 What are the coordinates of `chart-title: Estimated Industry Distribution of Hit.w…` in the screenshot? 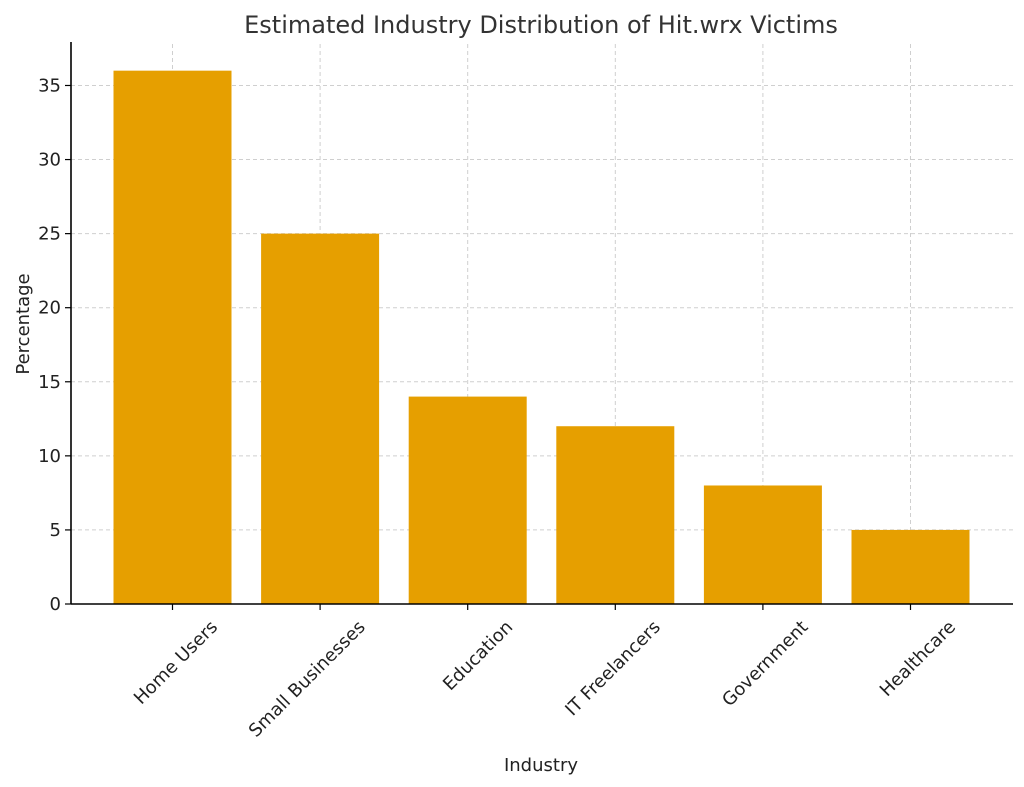 It's located at (541, 25).